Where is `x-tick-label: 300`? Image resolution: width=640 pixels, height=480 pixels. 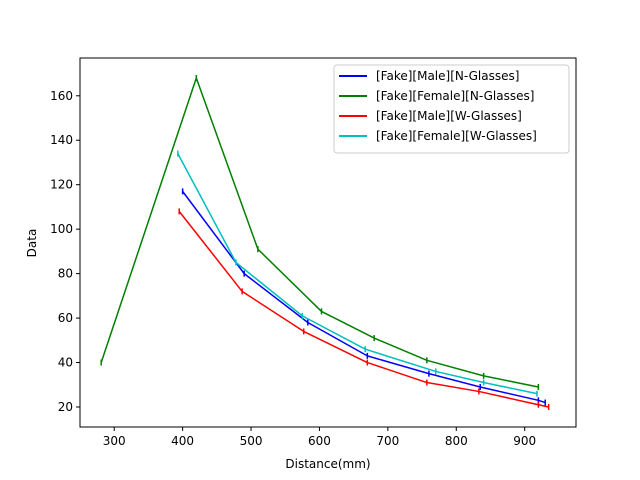
x-tick-label: 300 is located at coordinates (114, 441).